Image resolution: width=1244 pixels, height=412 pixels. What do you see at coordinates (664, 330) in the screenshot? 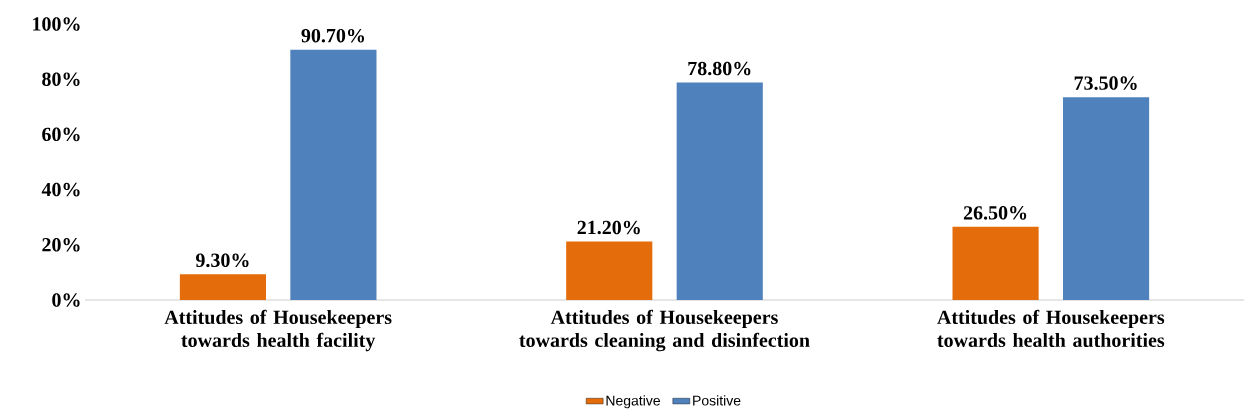
I see `x-tick-label: Attitudes of Housekeepers towards cleaning and disinfection` at bounding box center [664, 330].